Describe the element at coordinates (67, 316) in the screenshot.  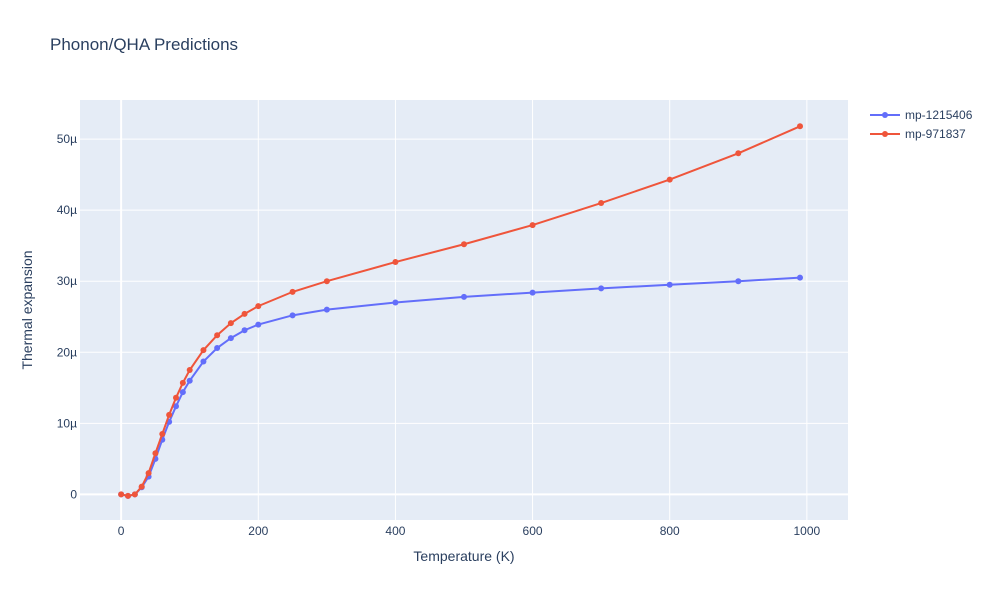
I see `y-tick-labels: 0 10µ 20µ 30µ 40µ 50µ` at that location.